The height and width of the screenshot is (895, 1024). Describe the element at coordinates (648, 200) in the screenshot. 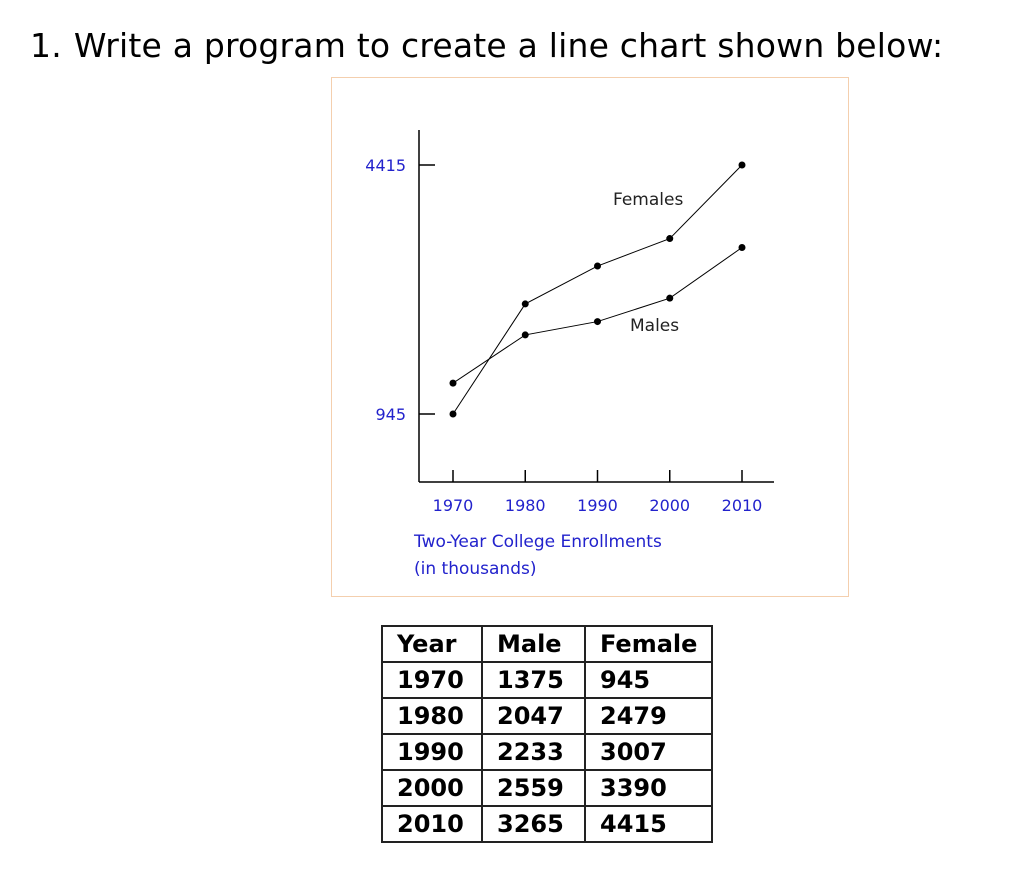

I see `series-label: Females` at that location.